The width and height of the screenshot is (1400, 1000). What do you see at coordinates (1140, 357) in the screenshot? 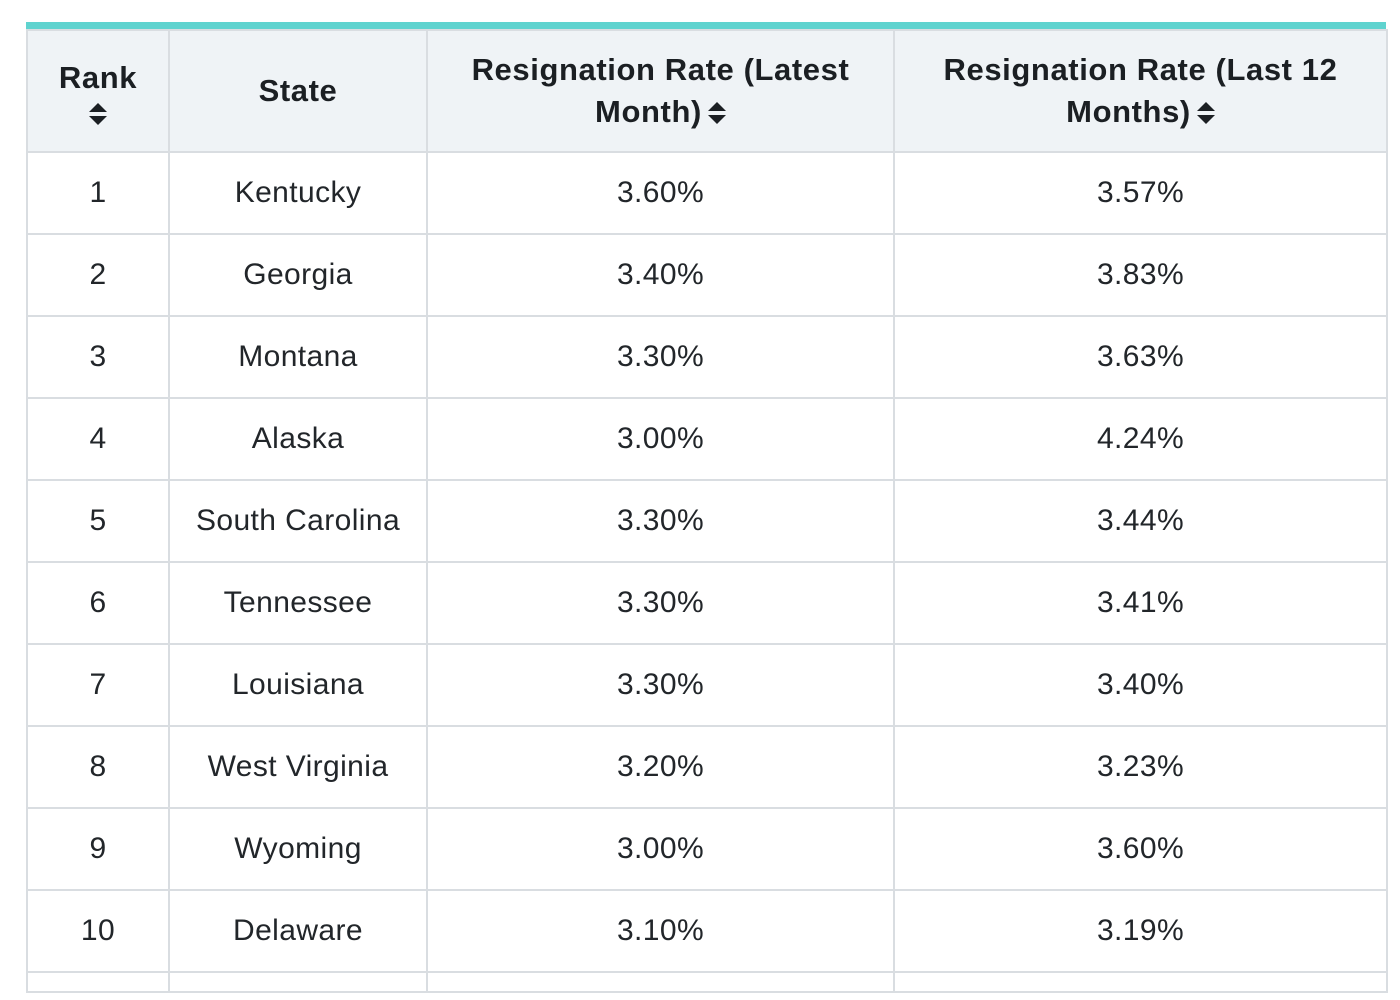
I see `cell-last-12-months: 3.63%` at bounding box center [1140, 357].